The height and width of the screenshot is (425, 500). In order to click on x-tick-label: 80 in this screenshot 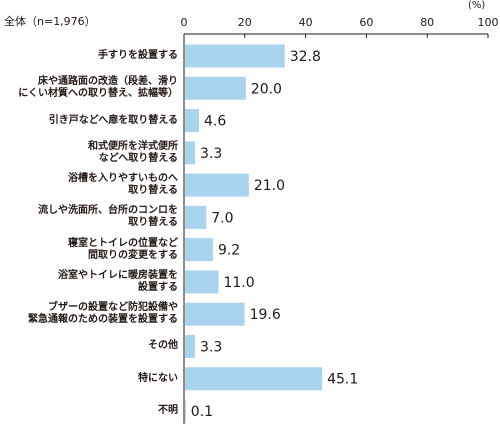, I will do `click(427, 22)`.